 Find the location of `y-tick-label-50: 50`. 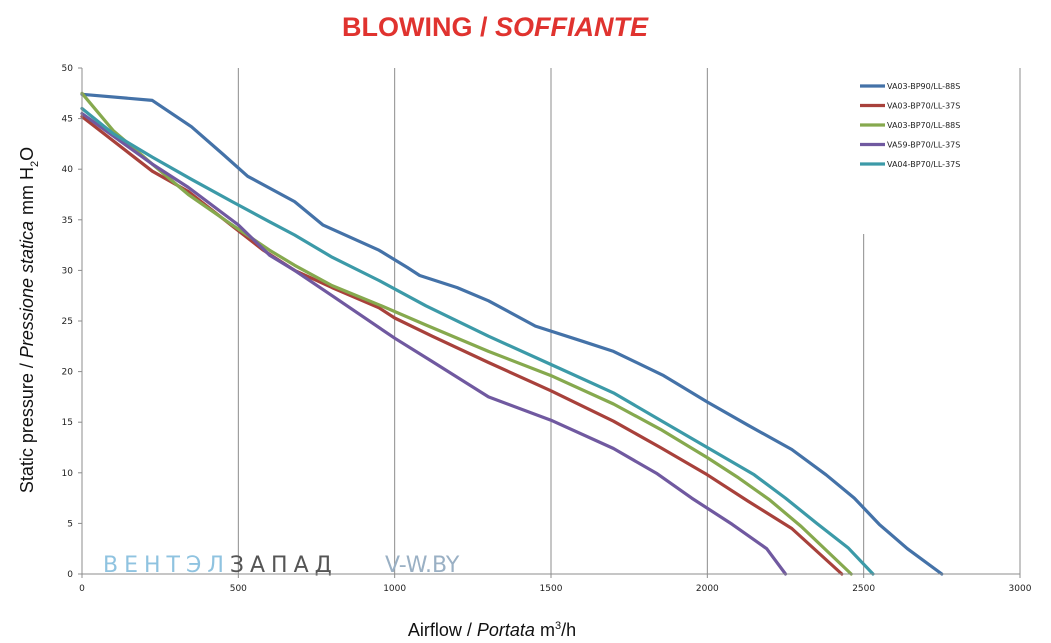

y-tick-label-50: 50 is located at coordinates (68, 69).